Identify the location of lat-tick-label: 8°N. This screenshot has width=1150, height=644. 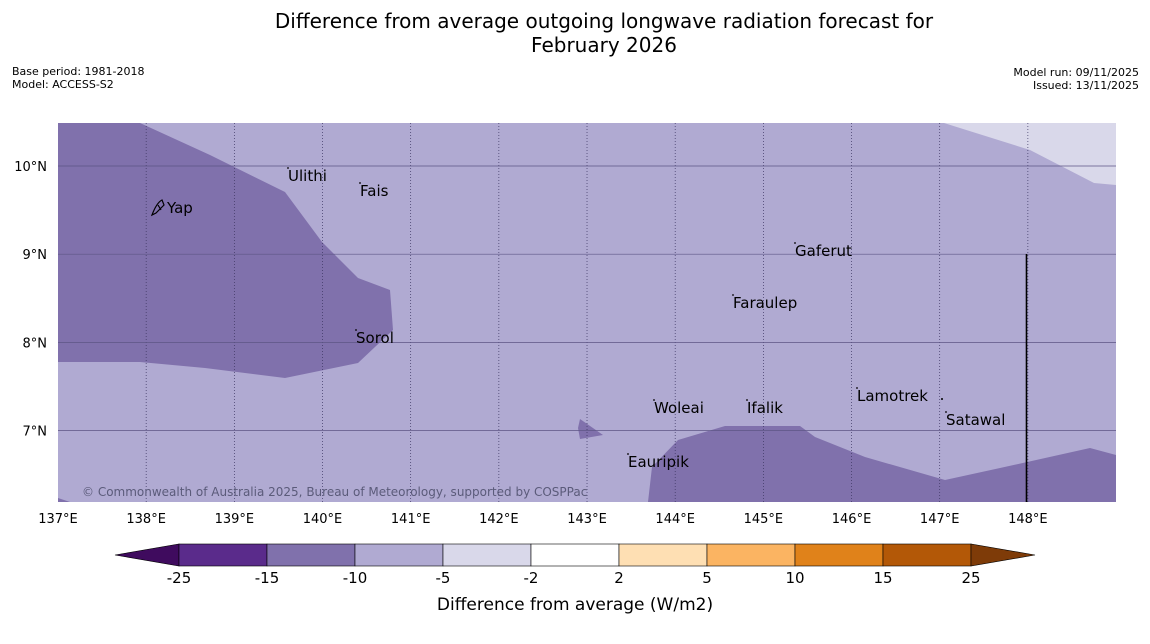
(35, 343).